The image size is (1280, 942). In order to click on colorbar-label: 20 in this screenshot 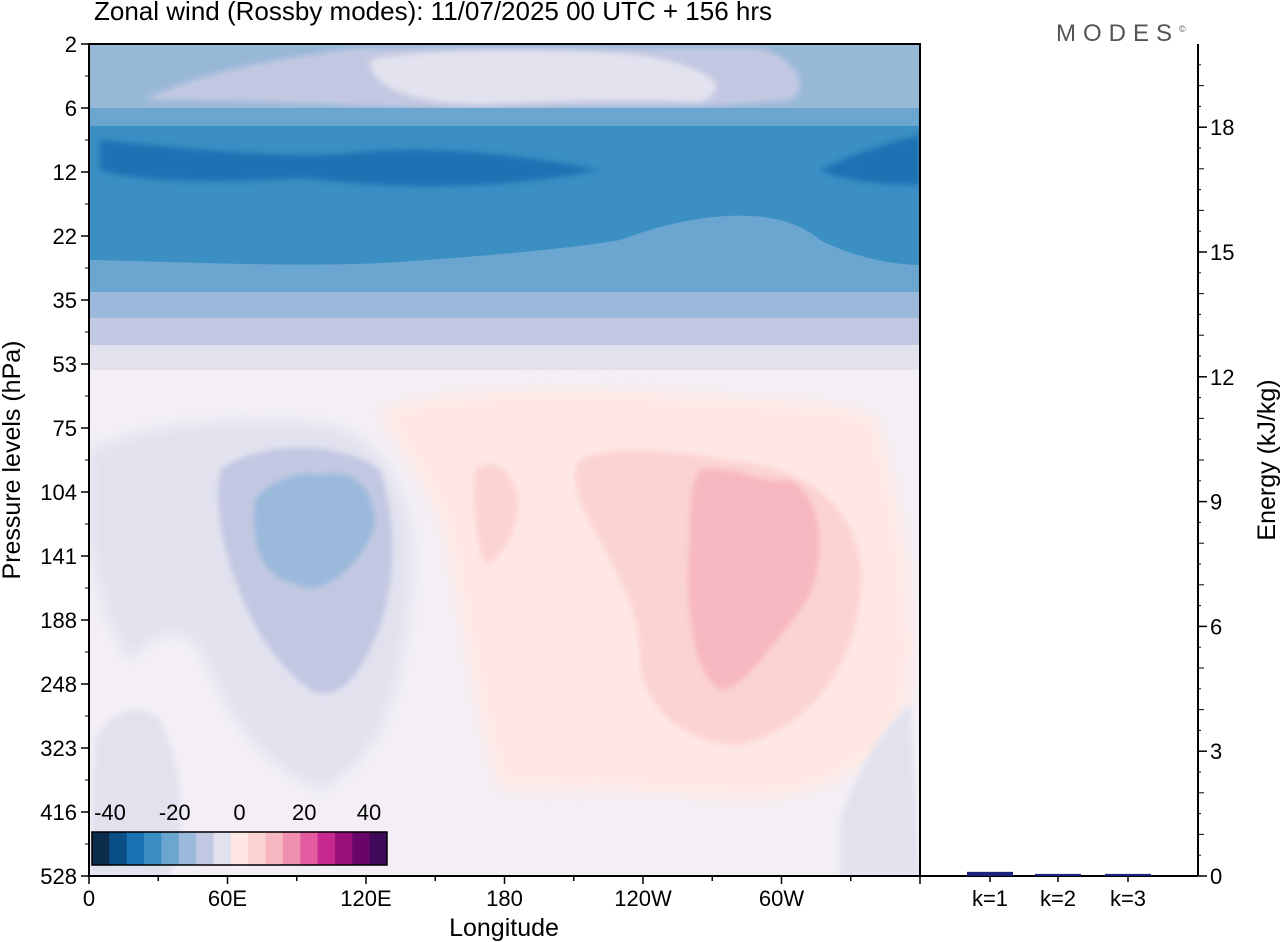, I will do `click(304, 812)`.